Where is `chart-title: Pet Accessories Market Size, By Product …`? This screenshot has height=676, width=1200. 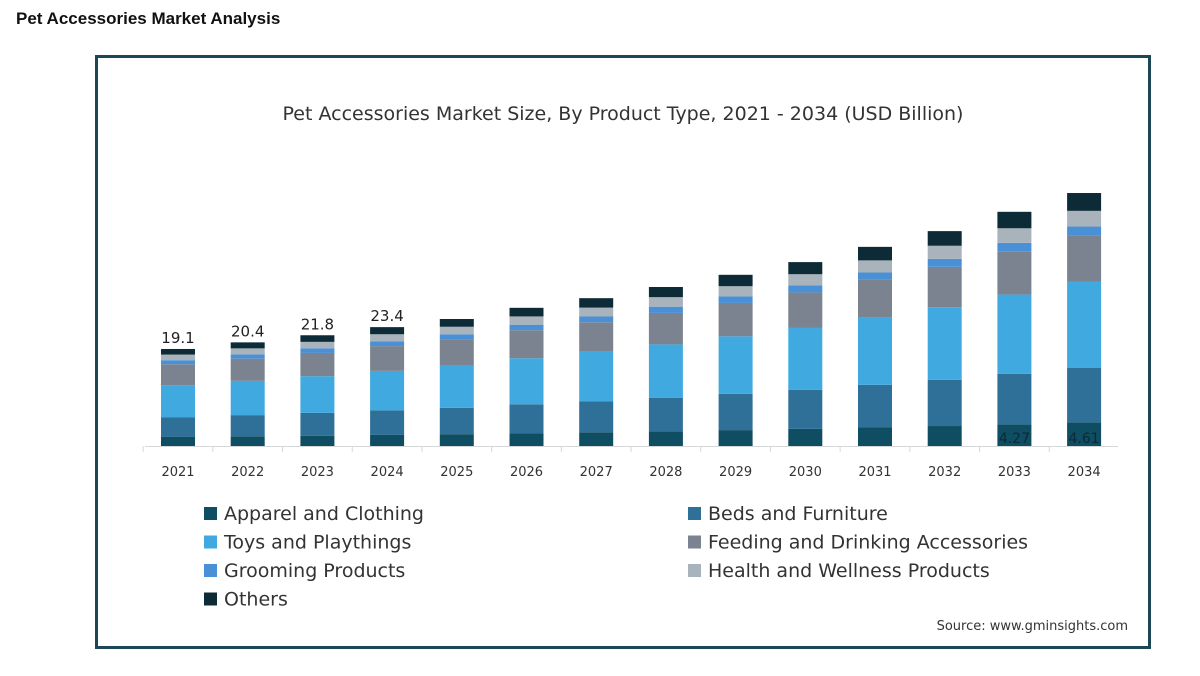 chart-title: Pet Accessories Market Size, By Product … is located at coordinates (623, 114).